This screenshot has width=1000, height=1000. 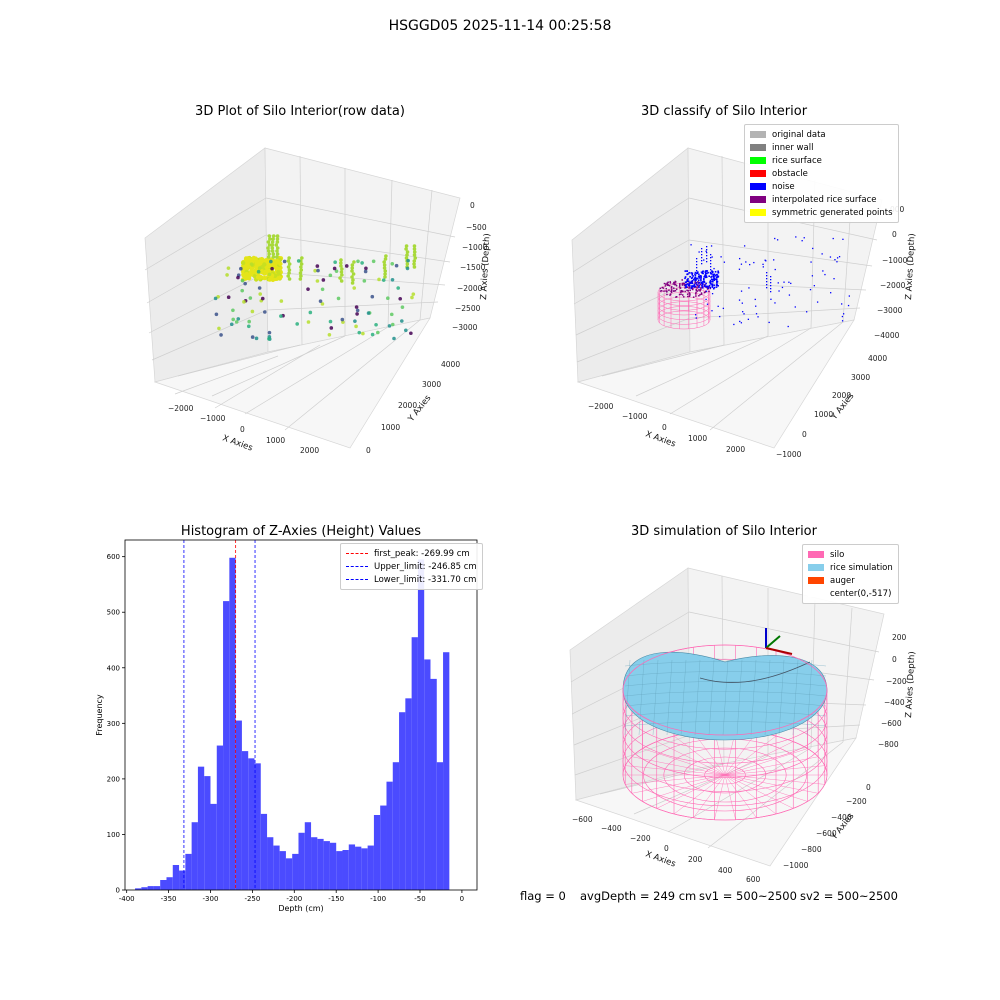 I want to click on panel1-ztick: −3000, so click(x=465, y=327).